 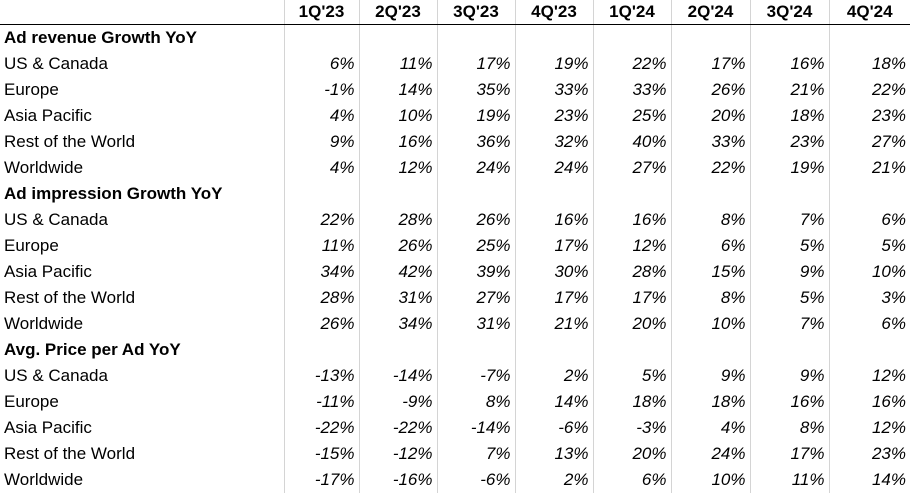 I want to click on value-cell: -14%, so click(x=476, y=428).